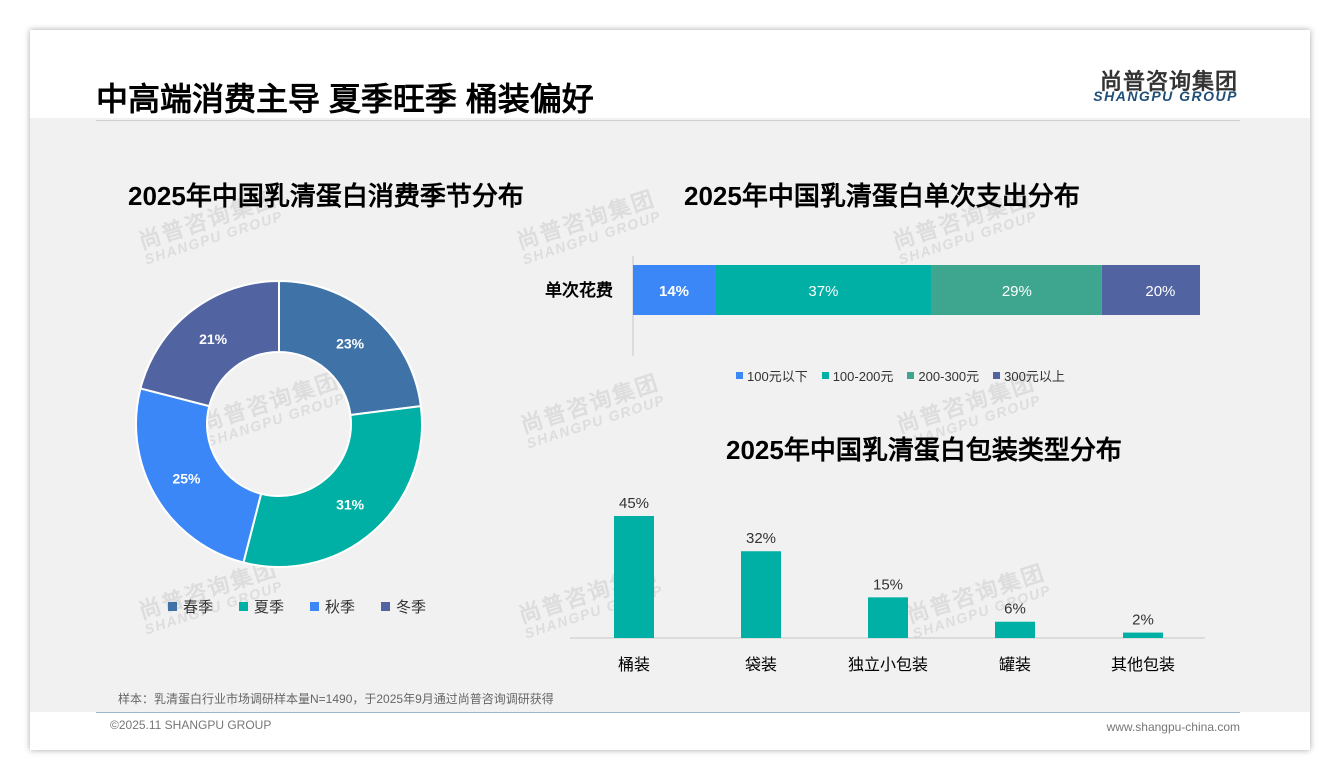  I want to click on stacked-segment-100元以下, so click(674, 290).